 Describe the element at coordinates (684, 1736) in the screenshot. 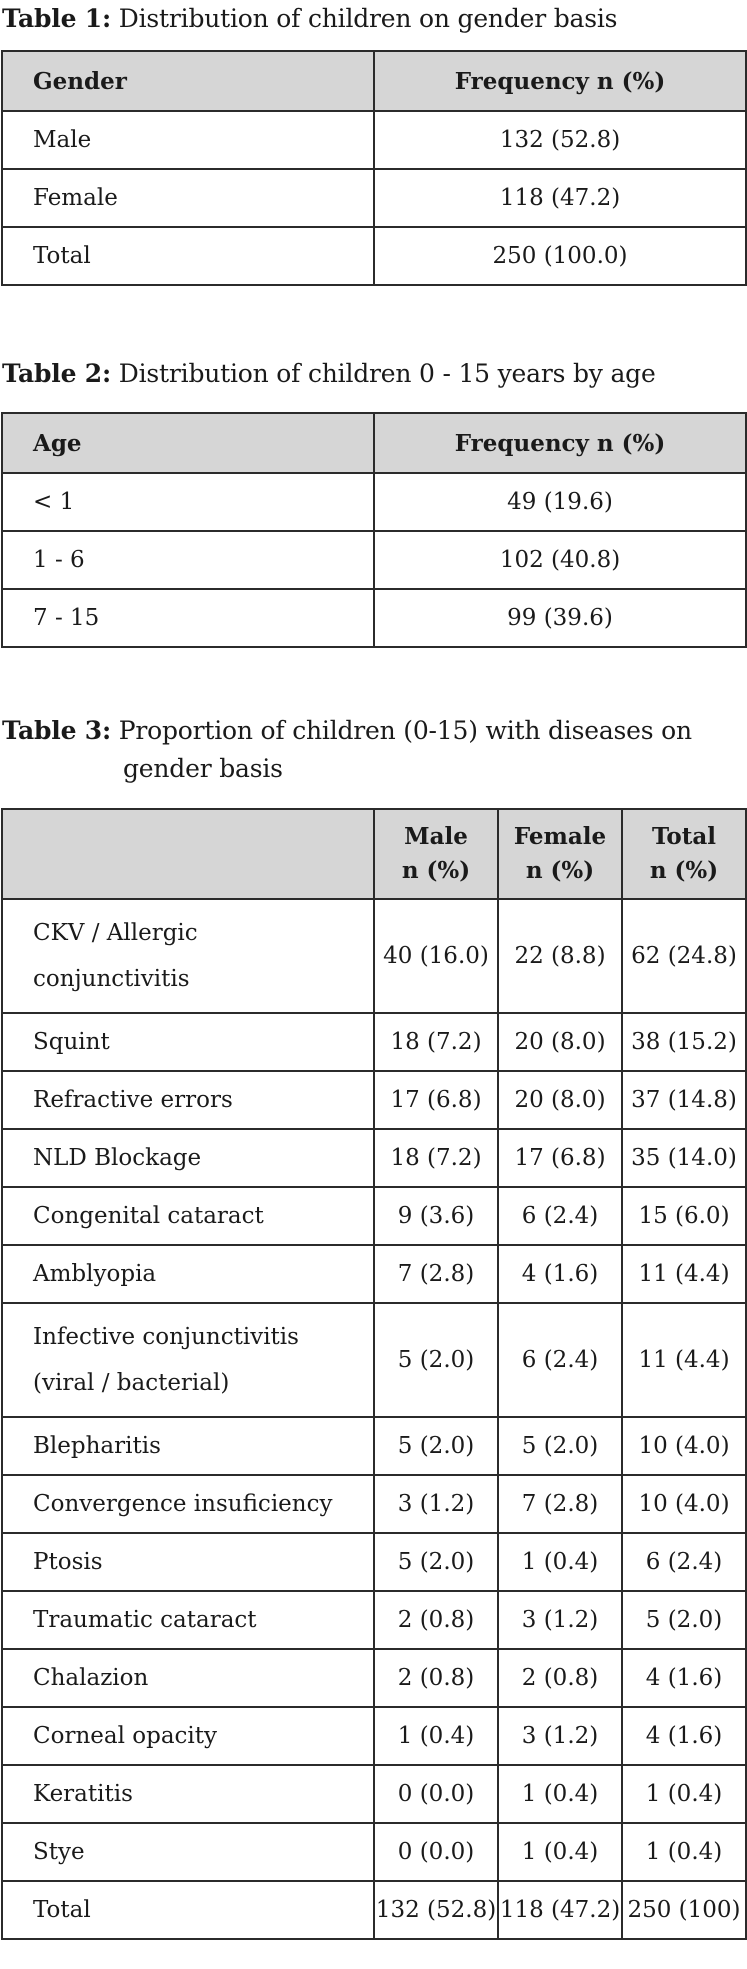

I see `total-value: 4 (1.6)` at that location.